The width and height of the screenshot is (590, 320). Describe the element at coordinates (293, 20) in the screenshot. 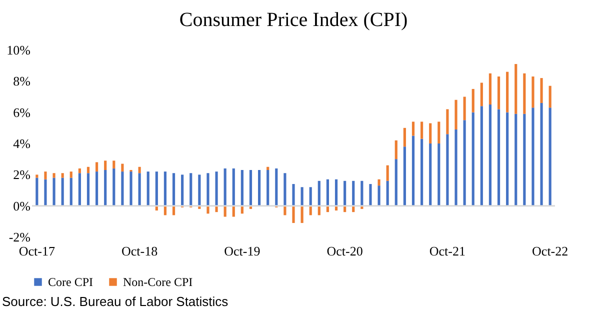

I see `chart-title: Consumer Price Index (CPI)` at that location.